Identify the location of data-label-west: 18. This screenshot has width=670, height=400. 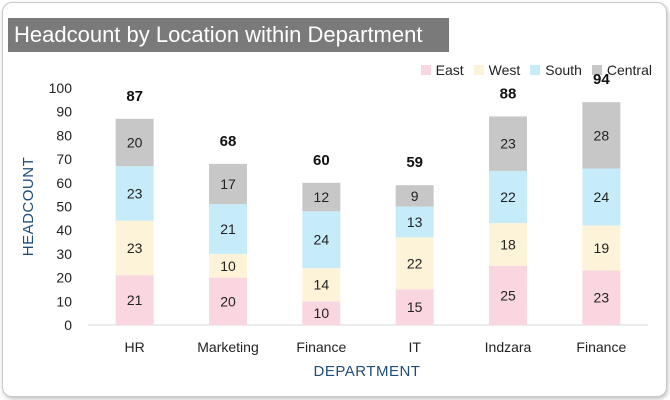
(508, 244).